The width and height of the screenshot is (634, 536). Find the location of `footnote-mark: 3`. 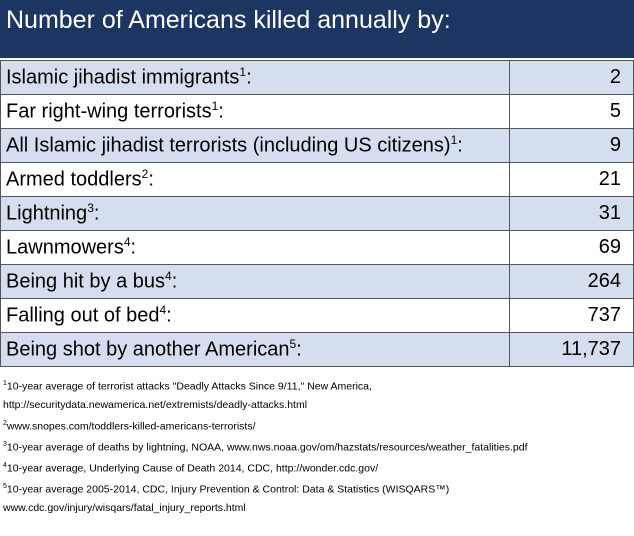

footnote-mark: 3 is located at coordinates (5, 444).